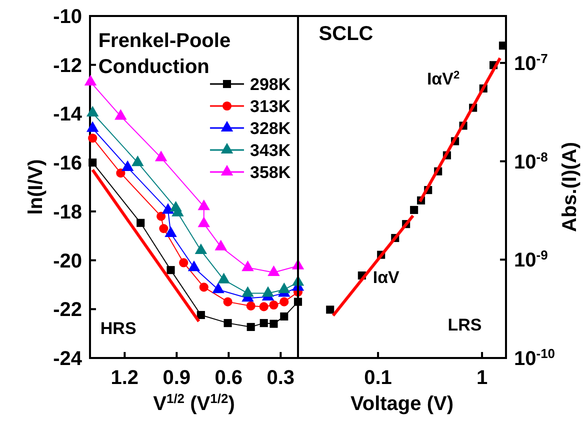 This screenshot has height=421, width=588. I want to click on y-tick-label: 10$^{-7}$, so click(531, 62).